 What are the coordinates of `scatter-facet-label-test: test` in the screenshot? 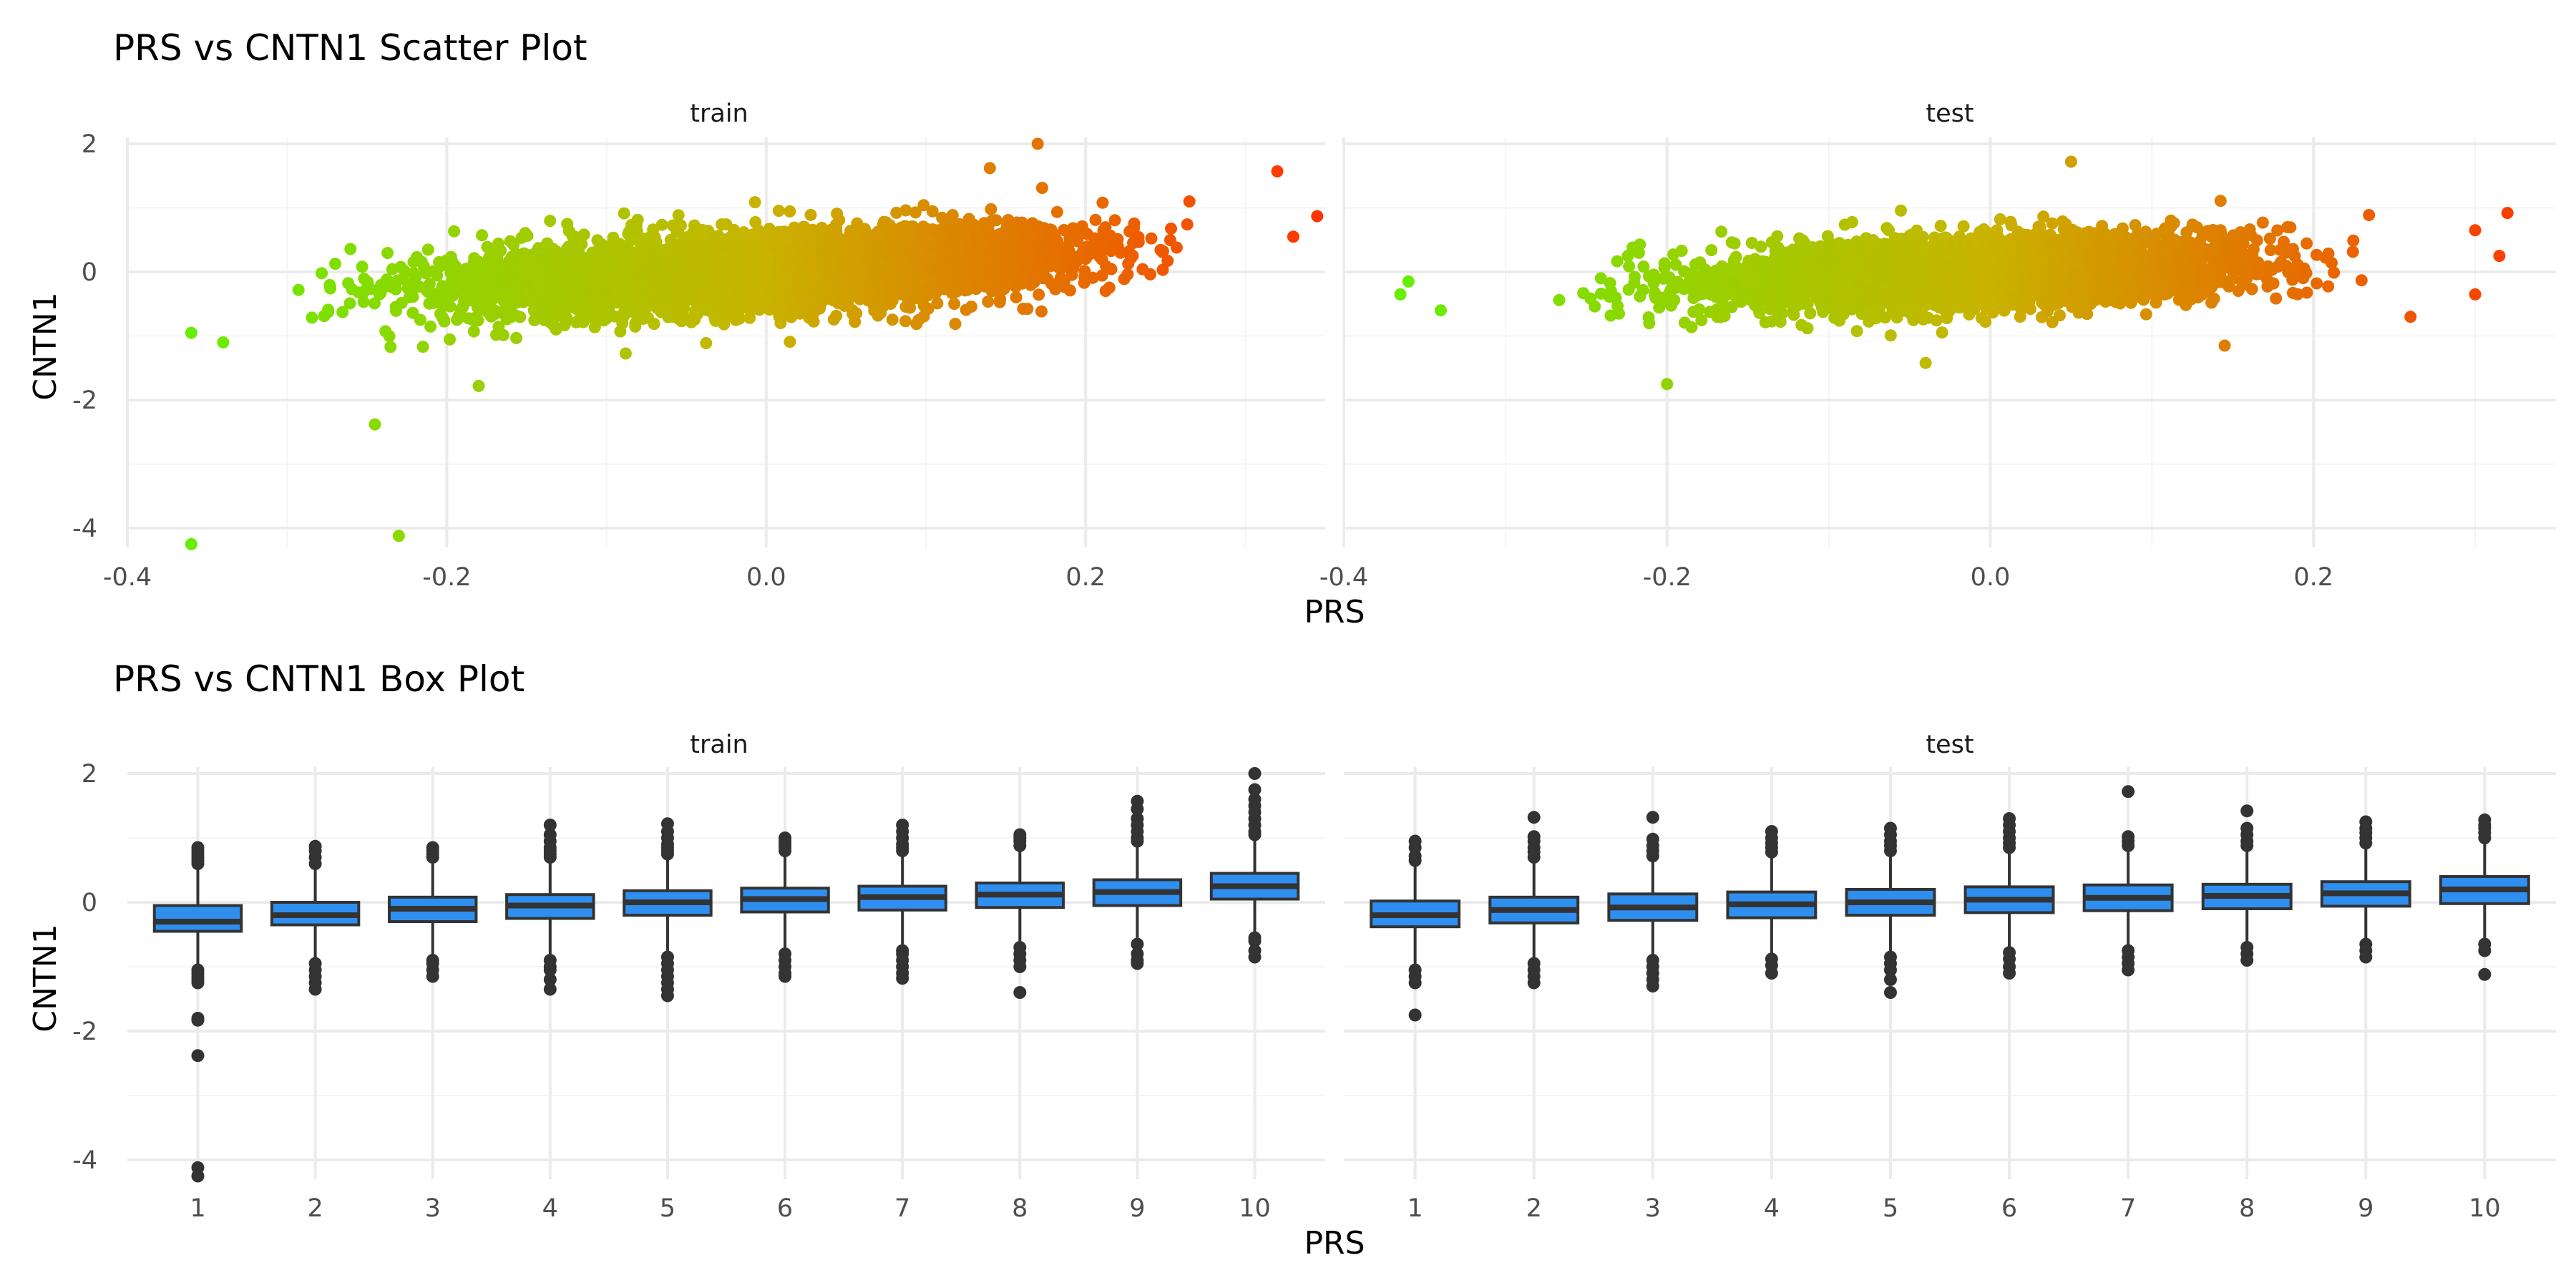 It's located at (1950, 113).